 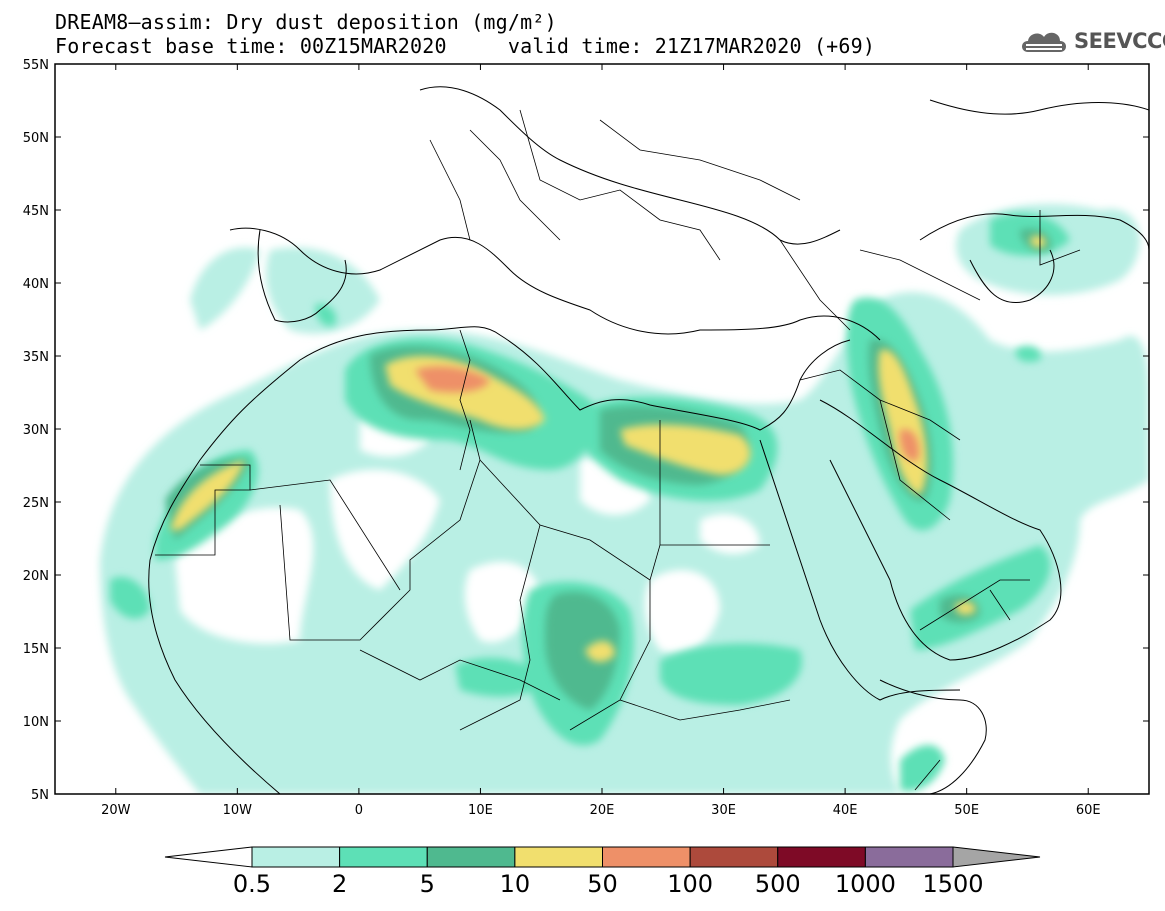 I want to click on colorbar-label: 100, so click(x=690, y=884).